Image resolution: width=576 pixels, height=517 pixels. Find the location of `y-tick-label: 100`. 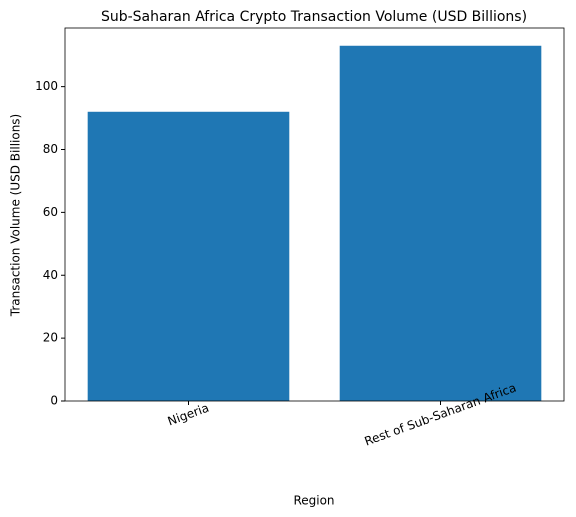

y-tick-label: 100 is located at coordinates (46, 86).